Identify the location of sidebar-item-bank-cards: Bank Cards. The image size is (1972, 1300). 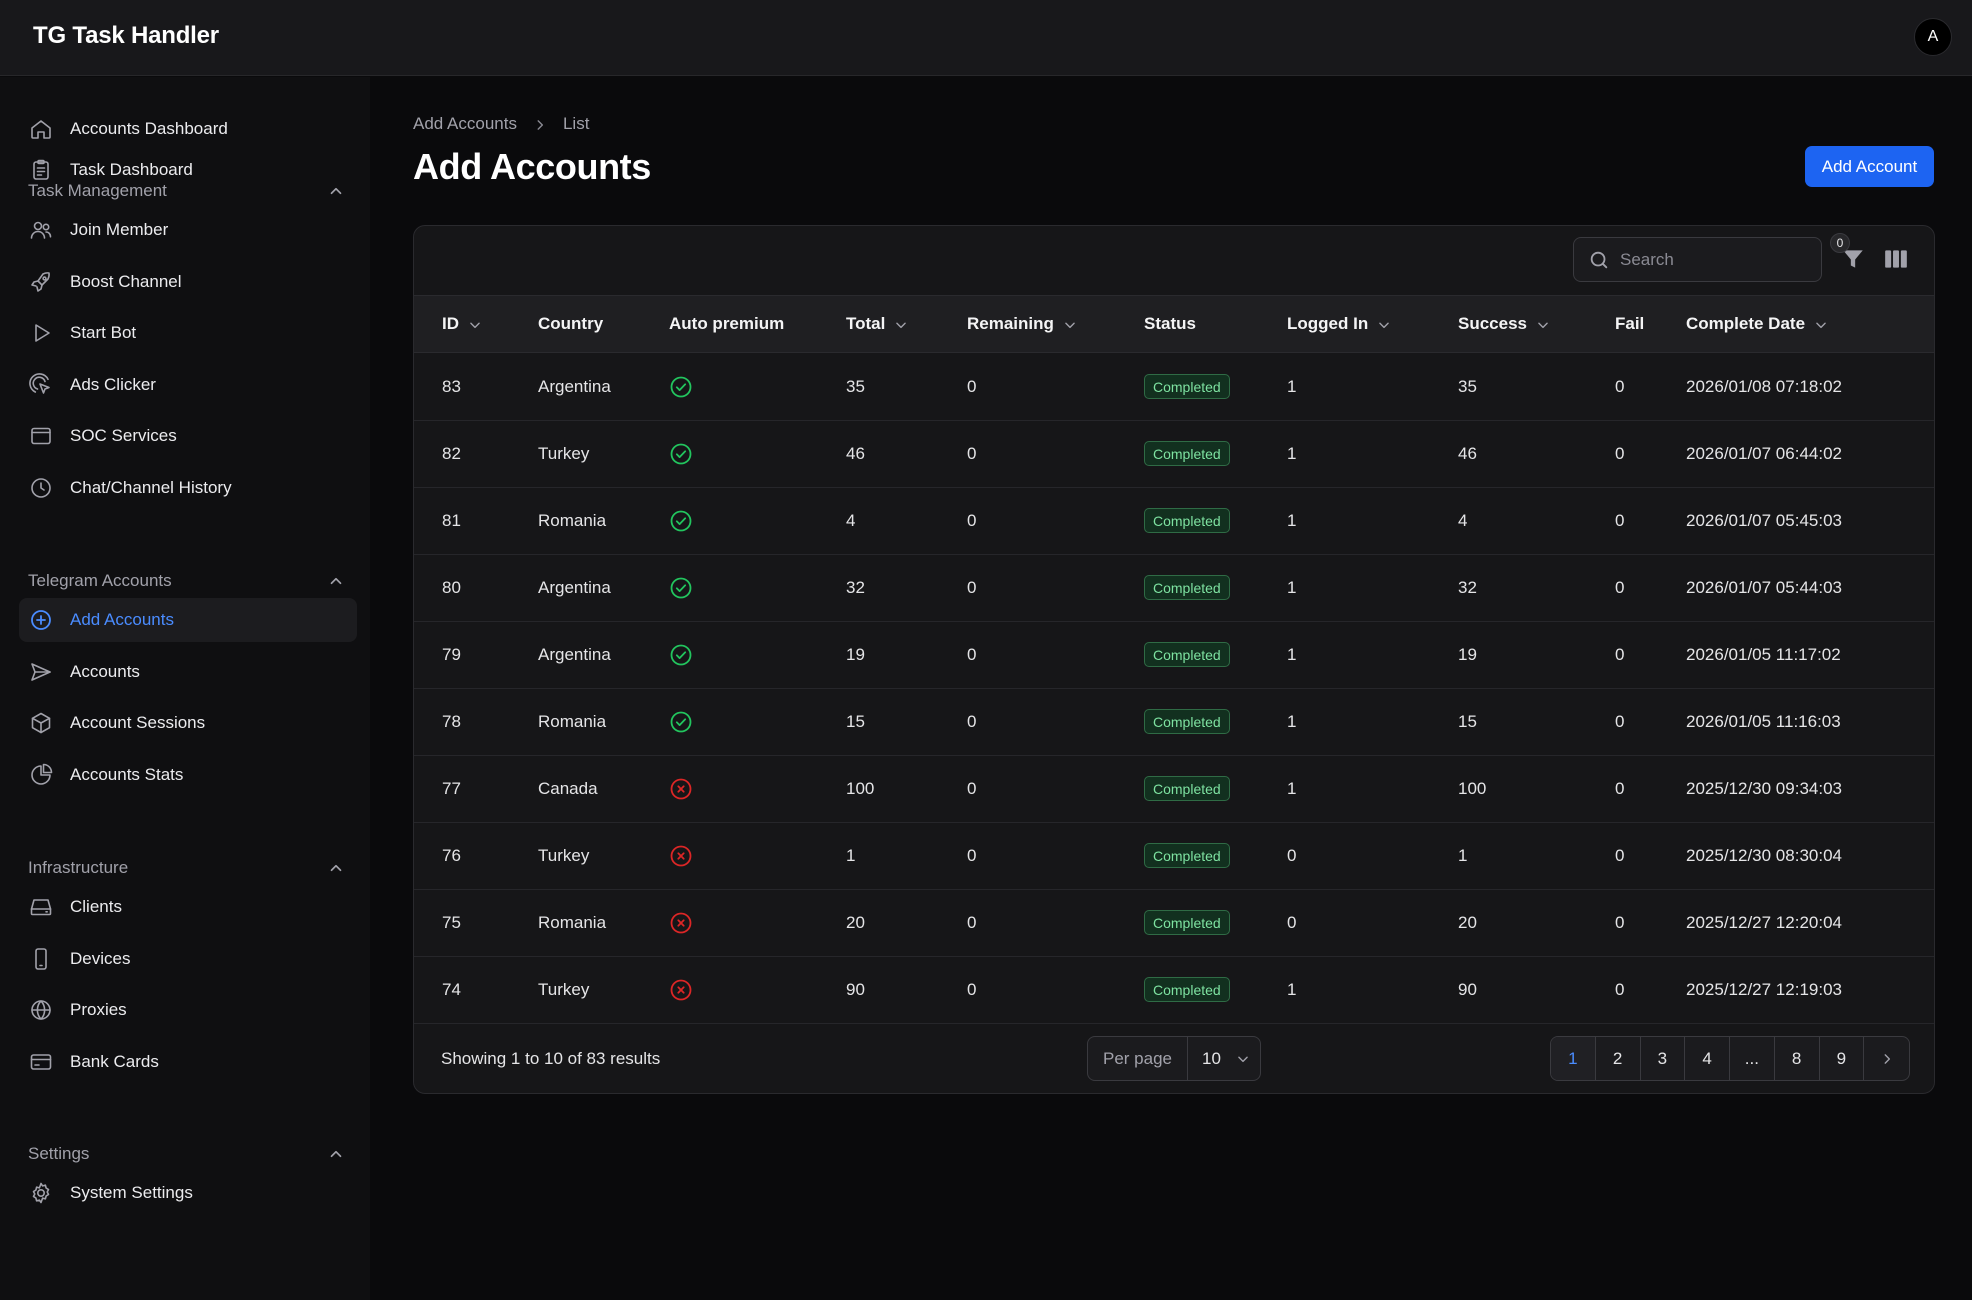
(188, 1062).